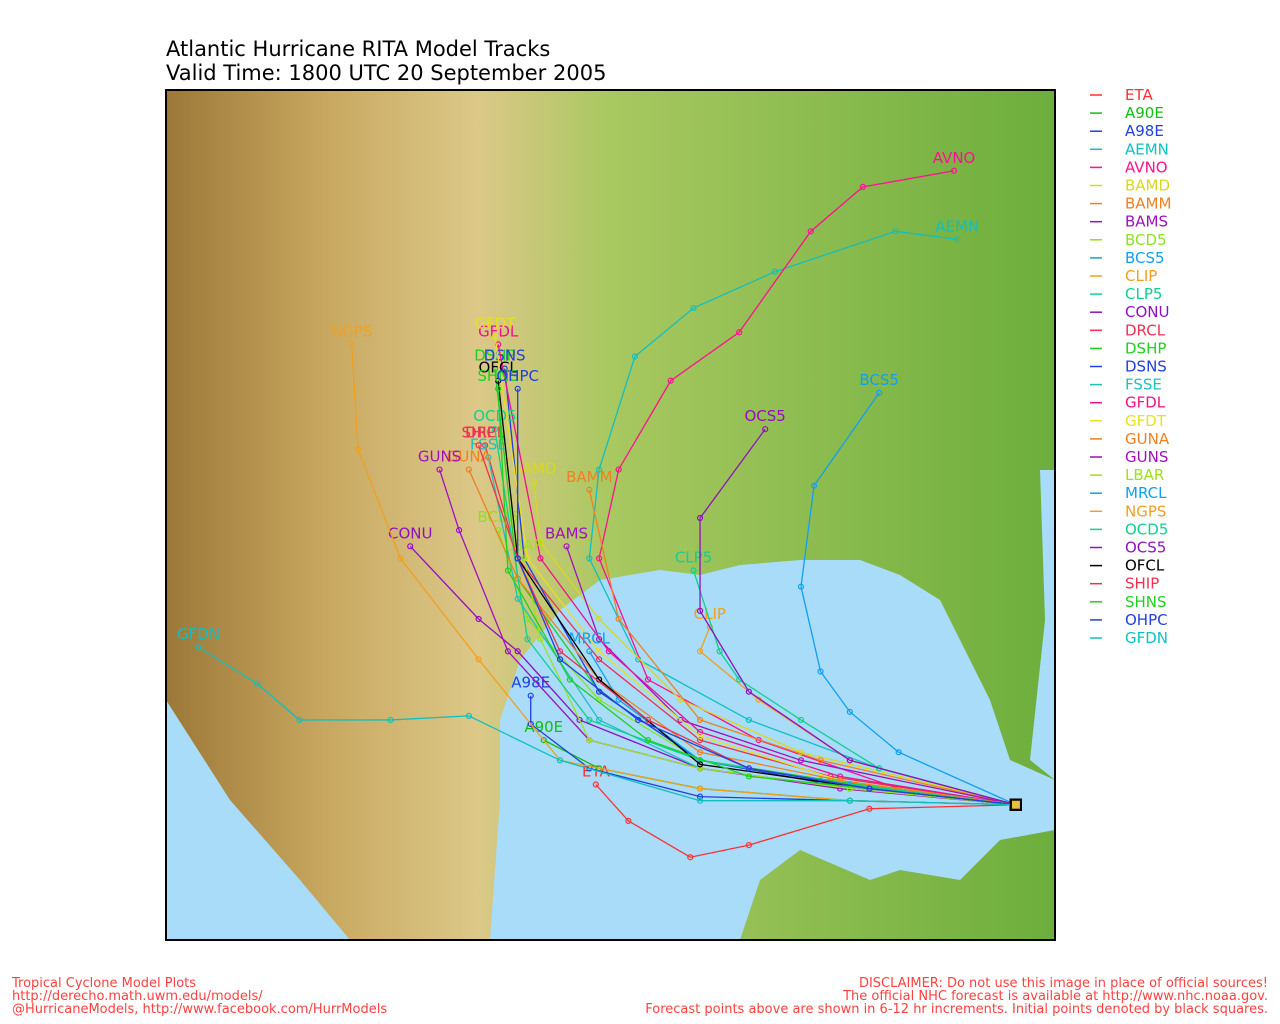 The width and height of the screenshot is (1280, 1024). What do you see at coordinates (1148, 204) in the screenshot?
I see `legend-label: BAMM` at bounding box center [1148, 204].